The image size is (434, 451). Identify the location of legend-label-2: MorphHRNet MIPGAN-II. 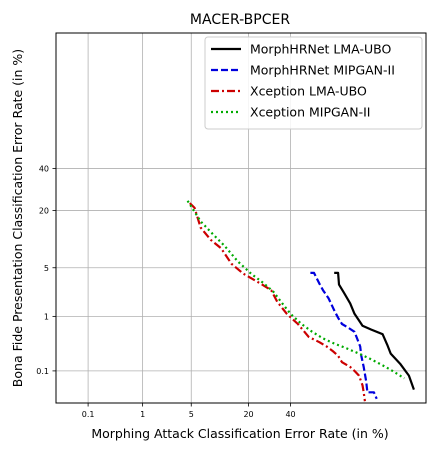
(322, 70).